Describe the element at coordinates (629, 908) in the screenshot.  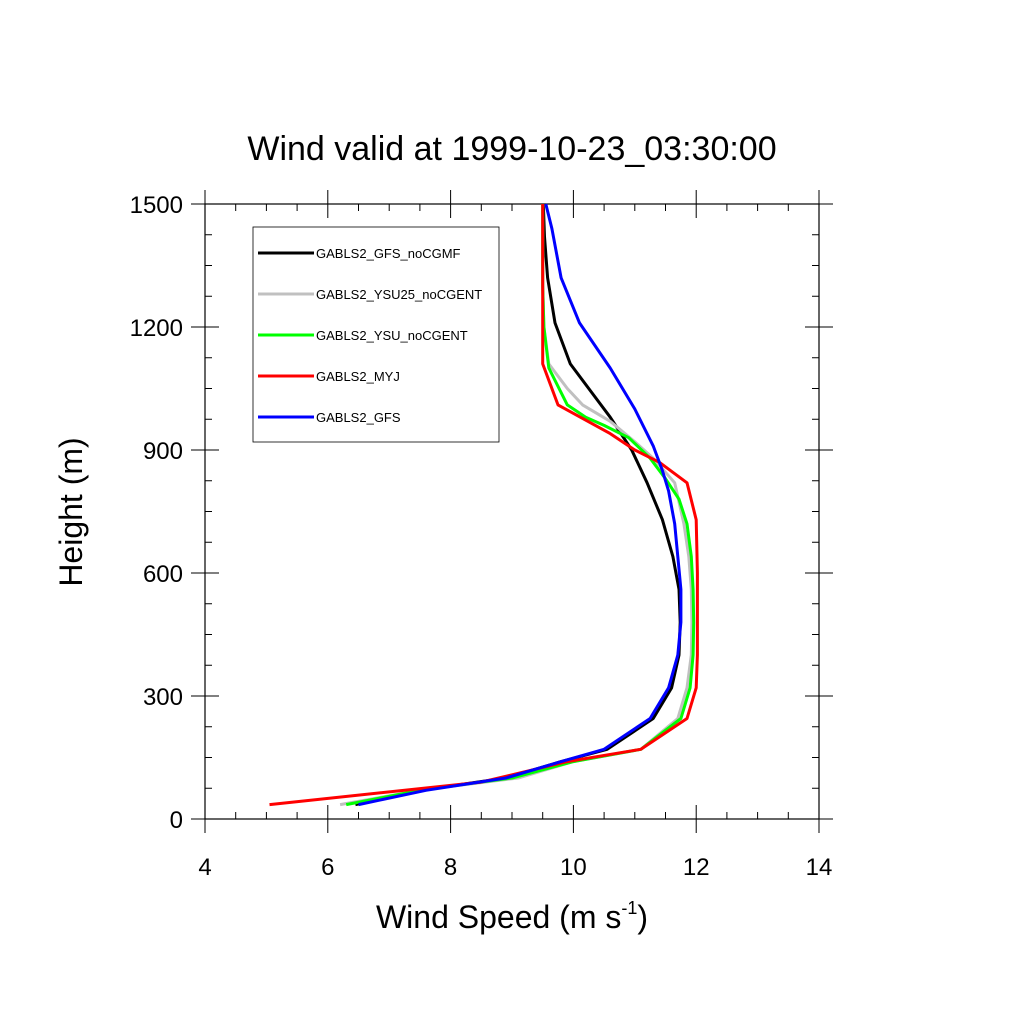
I see `x-axis-label-superscript: -1` at that location.